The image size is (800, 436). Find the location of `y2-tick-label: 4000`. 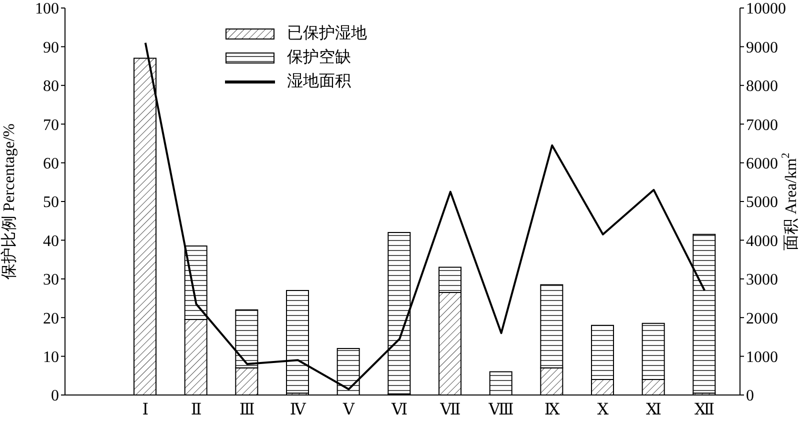

y2-tick-label: 4000 is located at coordinates (762, 241).